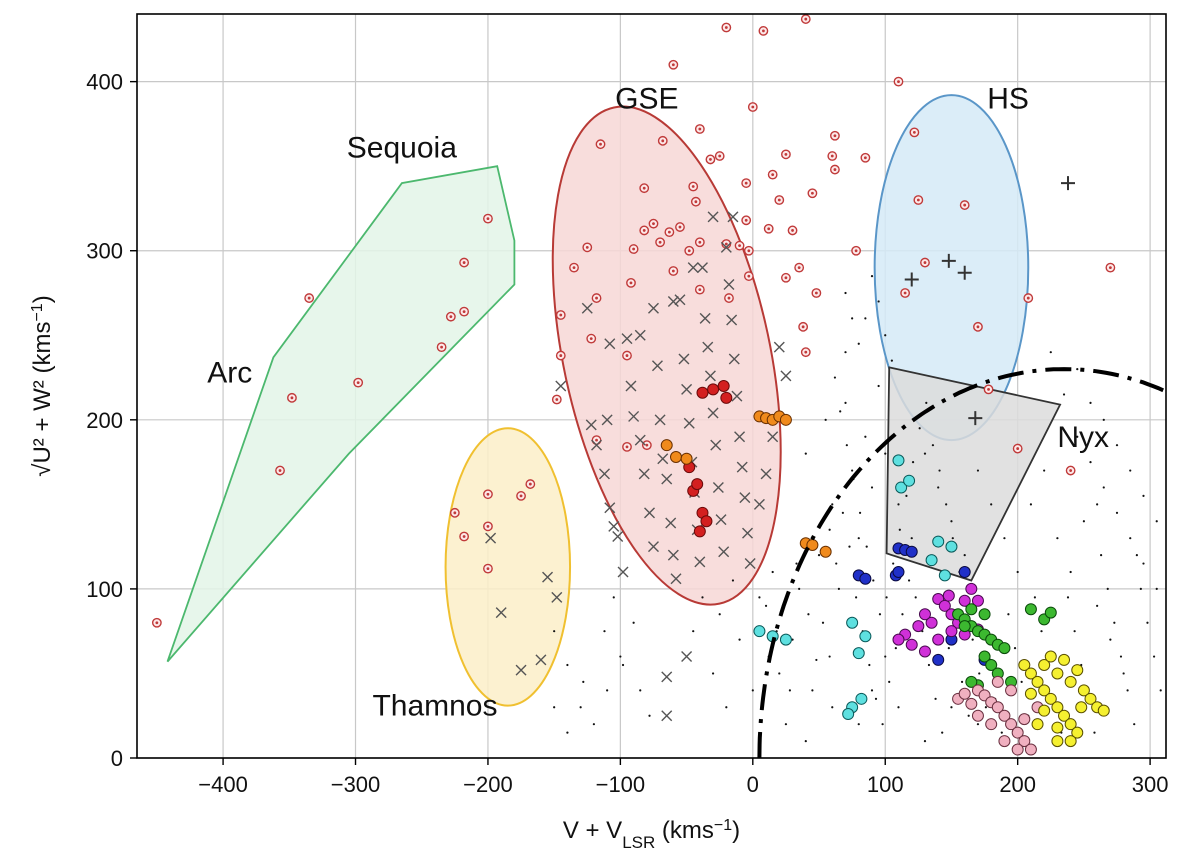 The height and width of the screenshot is (858, 1184). I want to click on x-tick-label: 100, so click(885, 784).